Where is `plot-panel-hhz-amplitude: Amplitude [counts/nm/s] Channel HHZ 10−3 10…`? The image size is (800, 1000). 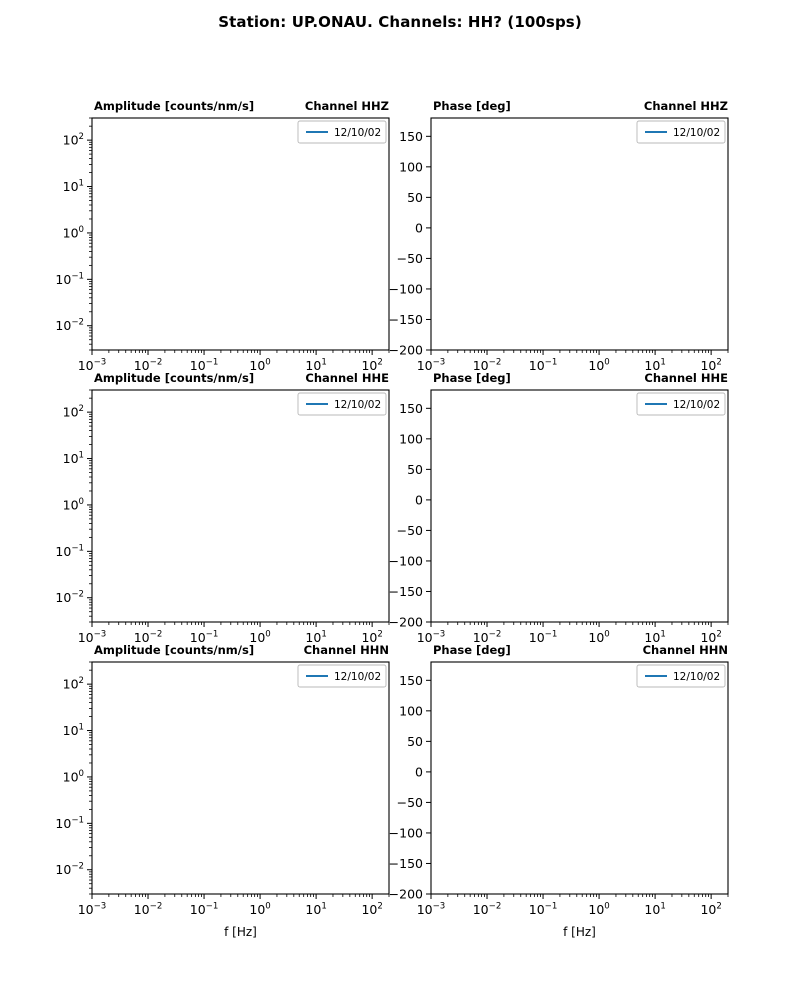 plot-panel-hhz-amplitude: Amplitude [counts/nm/s] Channel HHZ 10−3 10… is located at coordinates (222, 236).